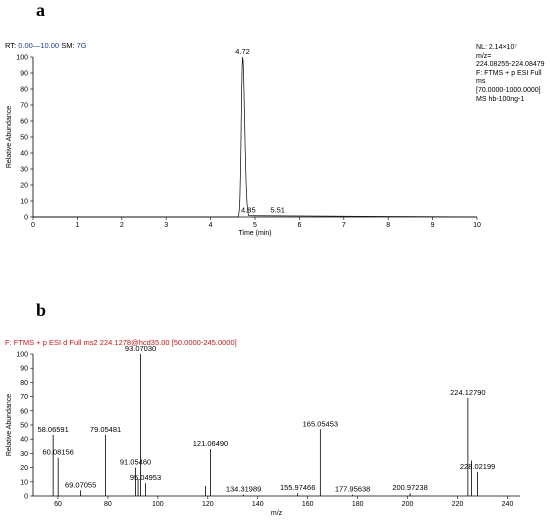 This screenshot has width=550, height=521. Describe the element at coordinates (40, 10) in the screenshot. I see `panel-a-label: a` at that location.